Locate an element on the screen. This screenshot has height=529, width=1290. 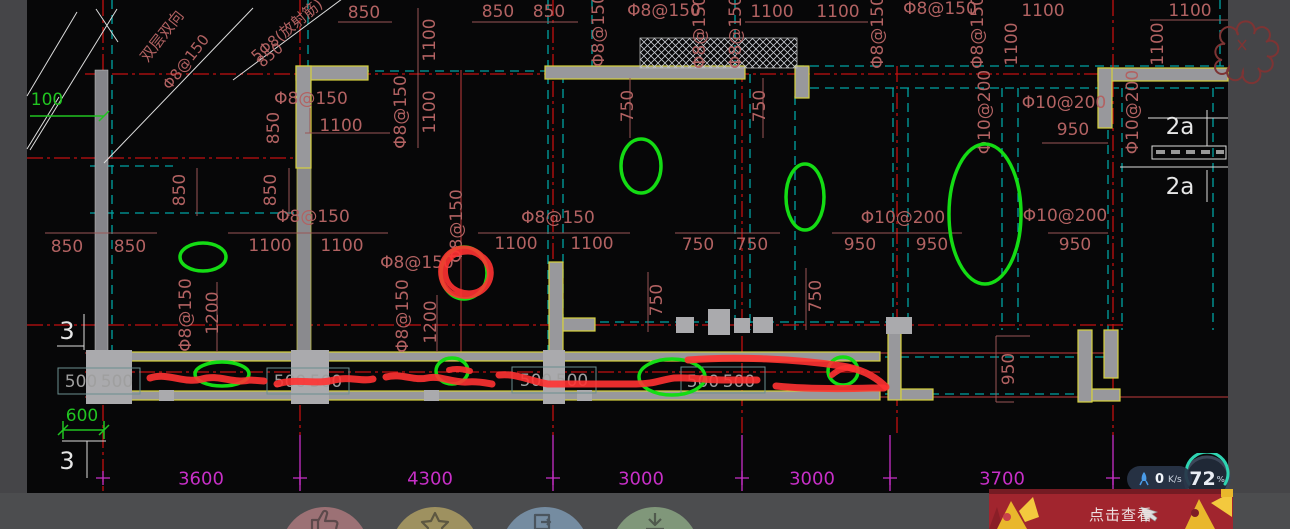
ad-banner: 点击查看 is located at coordinates (1111, 509).